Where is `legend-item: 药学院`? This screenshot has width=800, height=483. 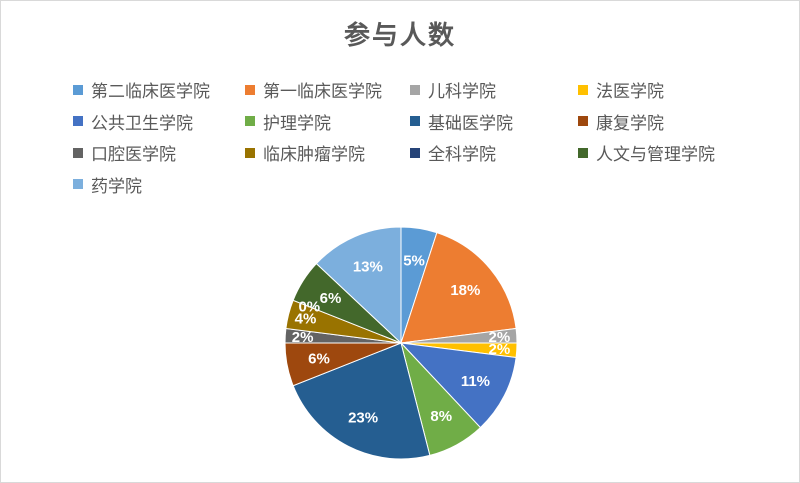 legend-item: 药学院 is located at coordinates (107, 184).